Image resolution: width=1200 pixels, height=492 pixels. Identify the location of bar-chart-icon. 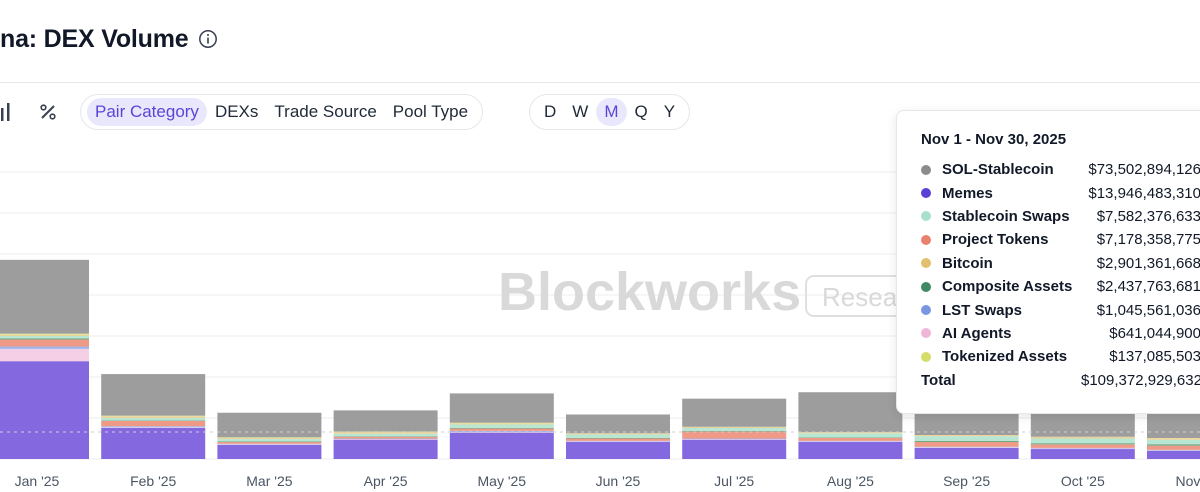
(8, 112).